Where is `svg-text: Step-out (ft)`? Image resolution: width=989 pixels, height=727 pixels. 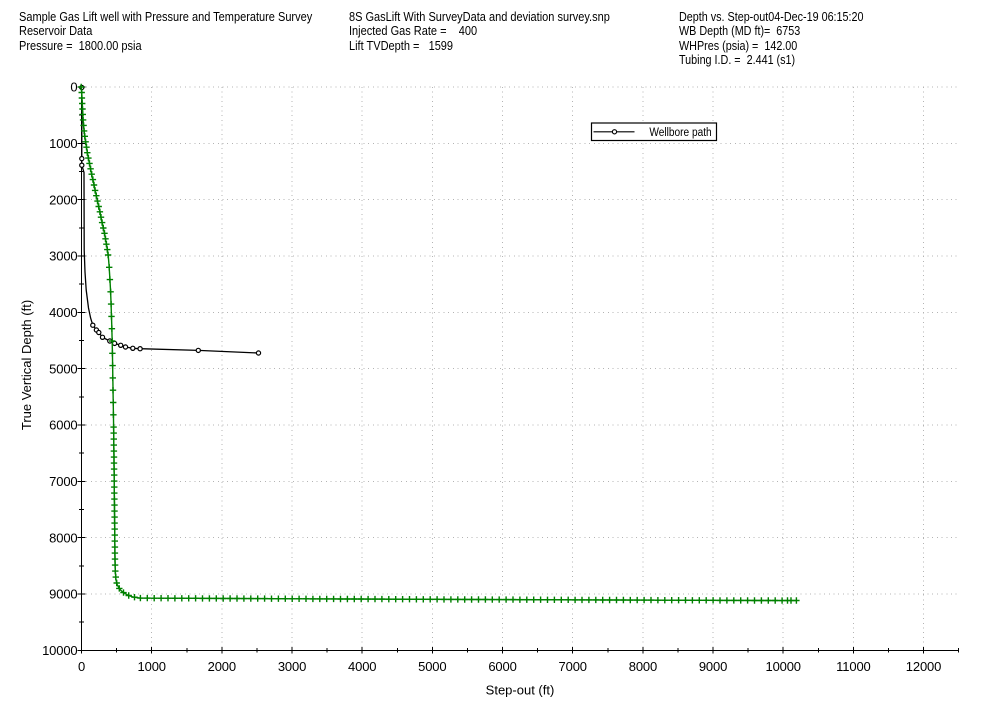
svg-text: Step-out (ft) is located at coordinates (520, 690).